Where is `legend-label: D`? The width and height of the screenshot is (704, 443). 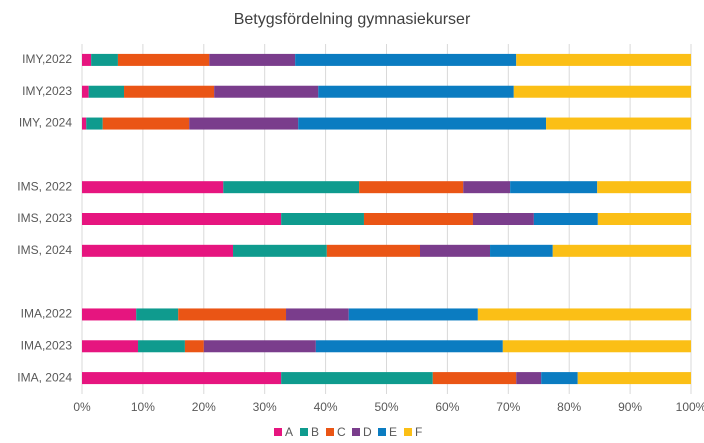
legend-label: D is located at coordinates (367, 432).